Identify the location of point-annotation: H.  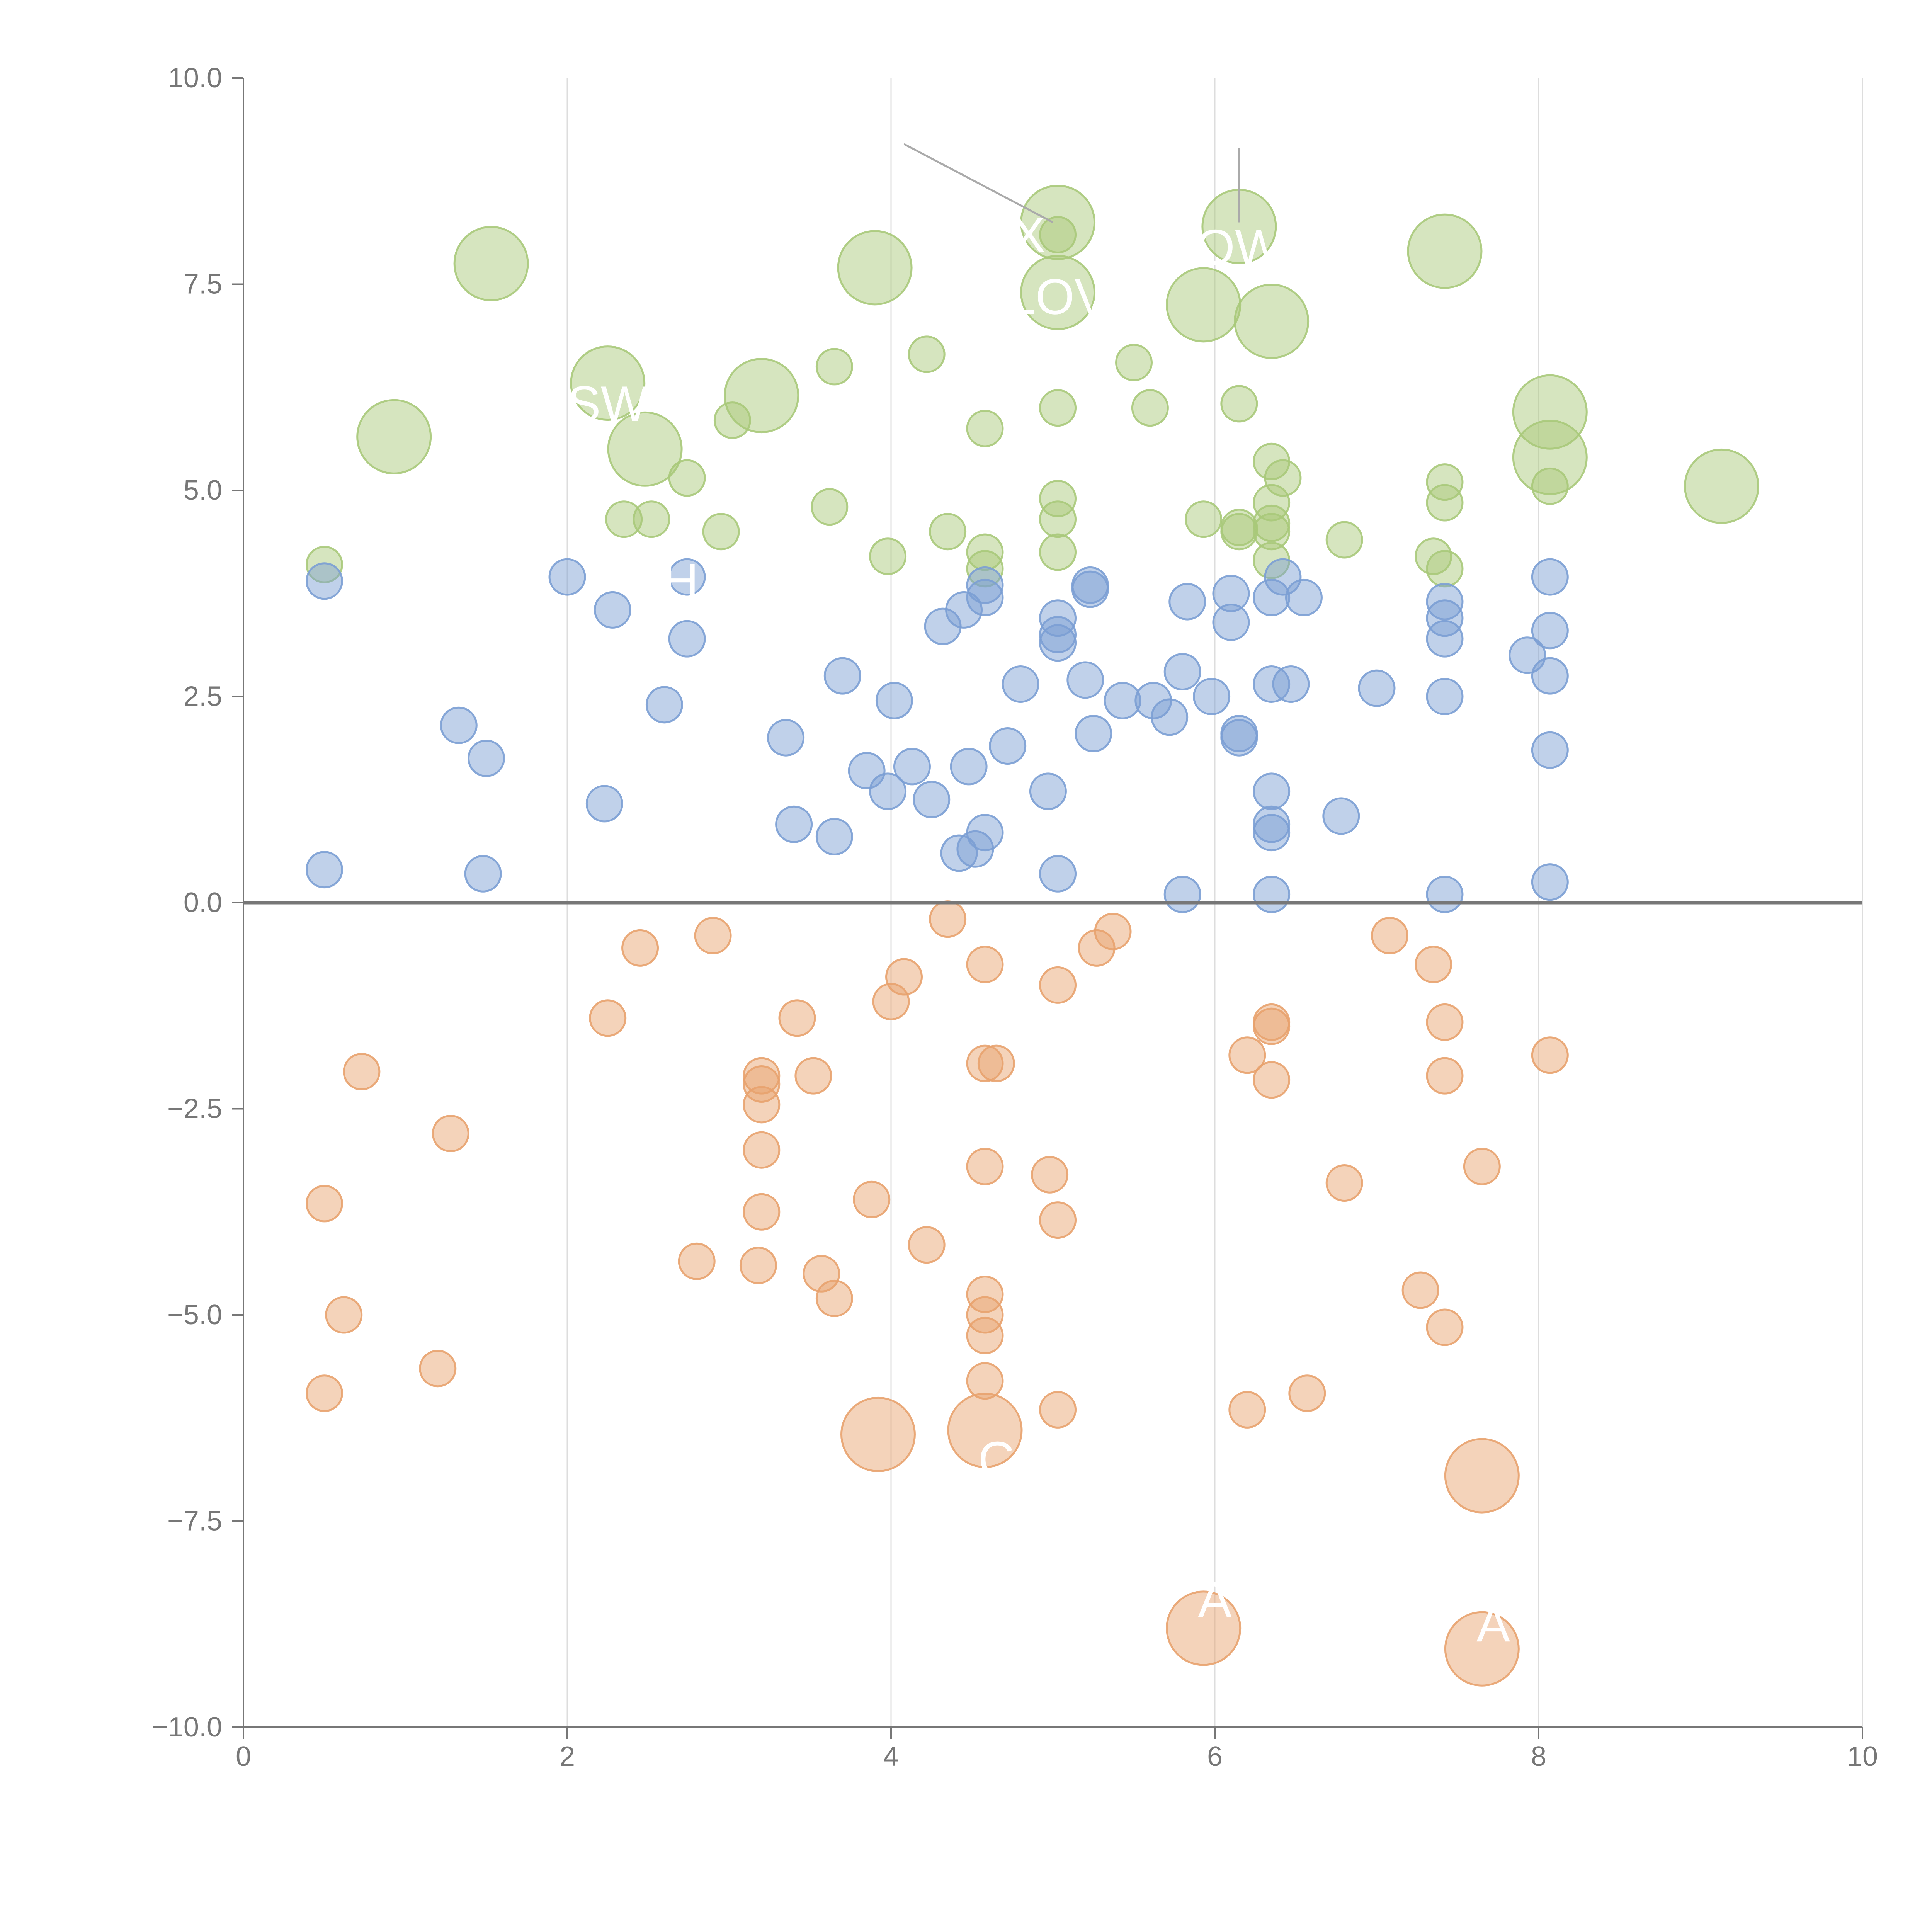
(681, 581).